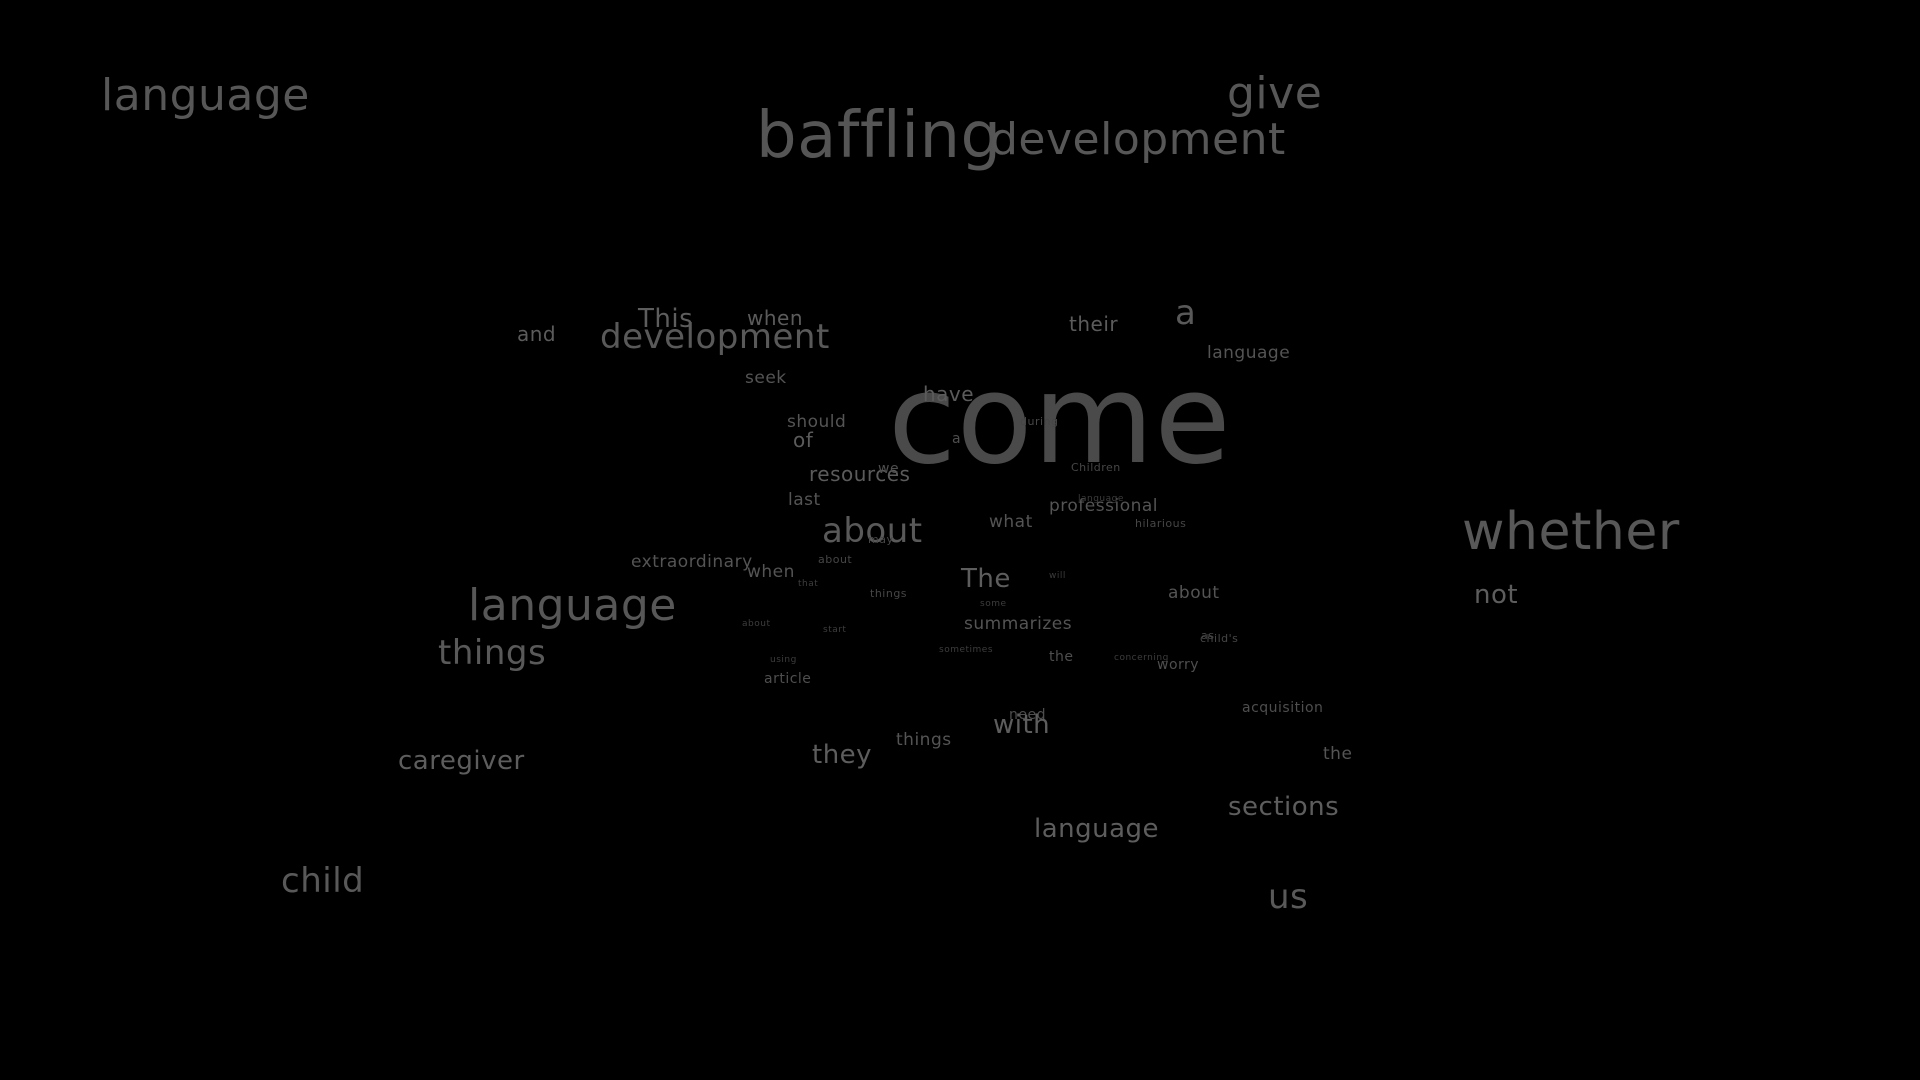 The image size is (1920, 1080). What do you see at coordinates (1104, 506) in the screenshot?
I see `word-professional: professional` at bounding box center [1104, 506].